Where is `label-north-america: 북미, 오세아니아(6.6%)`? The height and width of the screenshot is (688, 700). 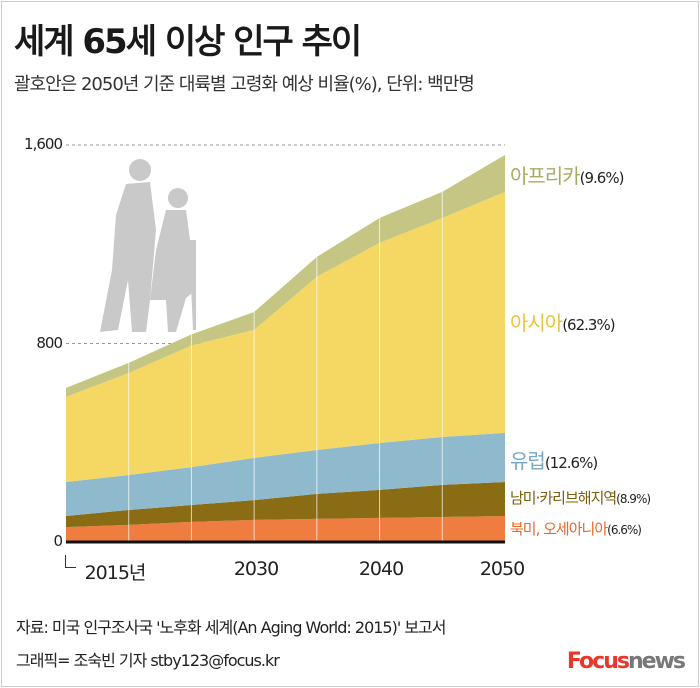
label-north-america: 북미, 오세아니아(6.6%) is located at coordinates (576, 529).